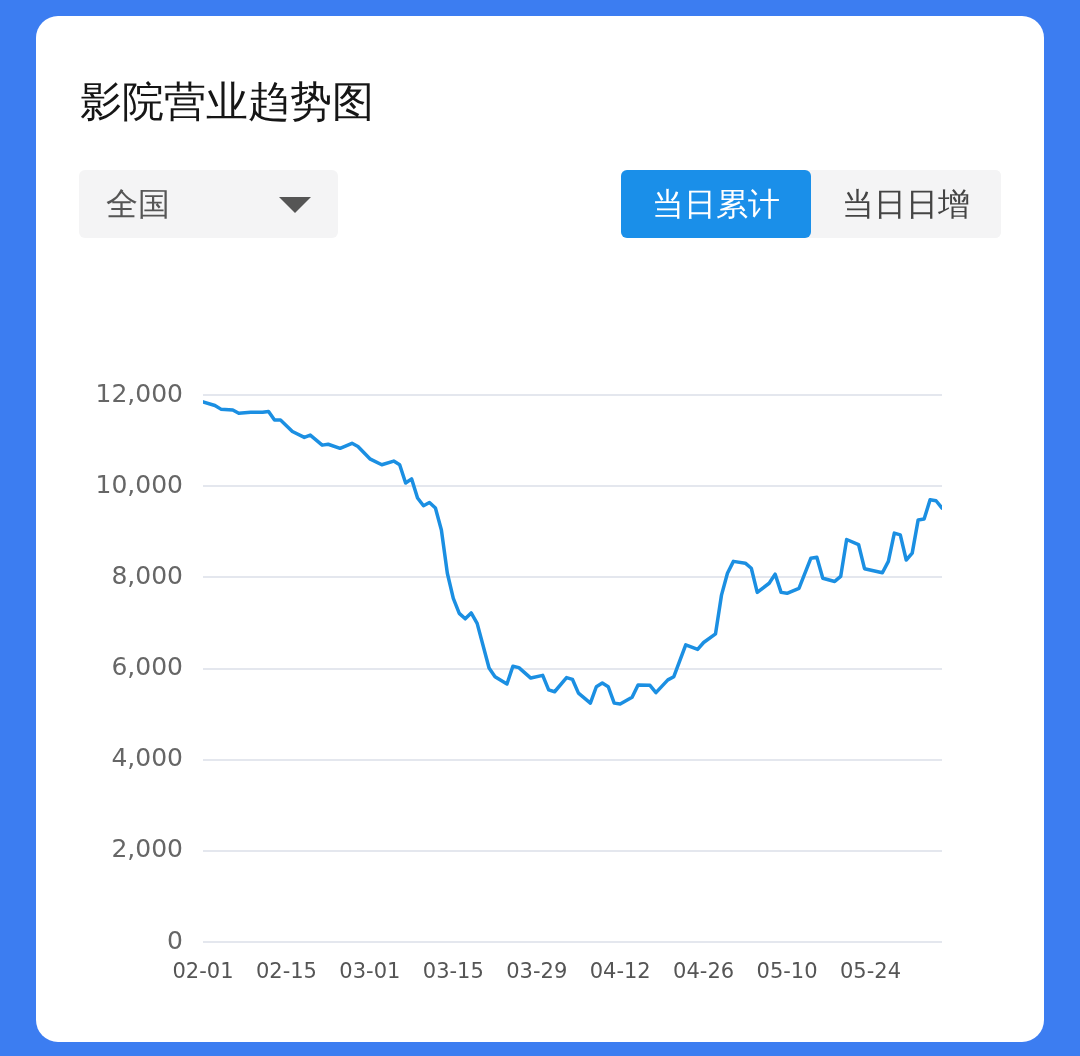 The image size is (1080, 1056). I want to click on x-tick-label: 02-15, so click(286, 971).